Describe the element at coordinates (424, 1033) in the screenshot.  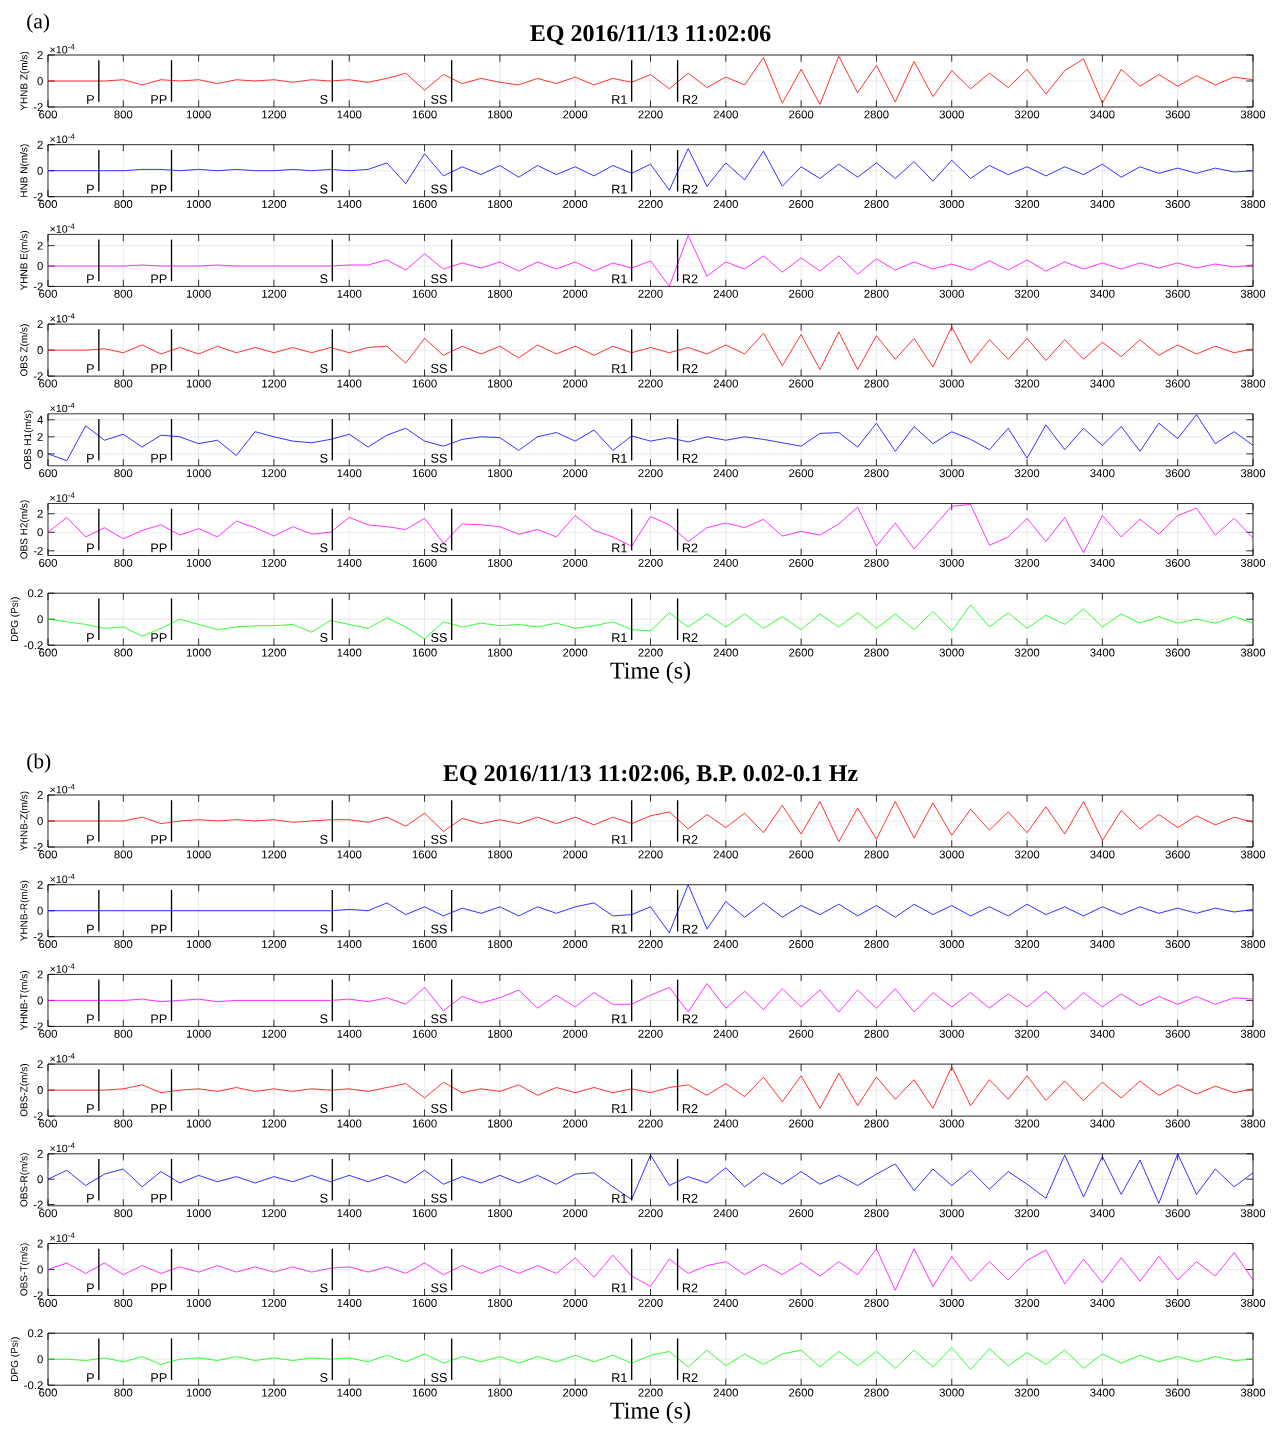
I see `x-tick-label: 1600` at that location.